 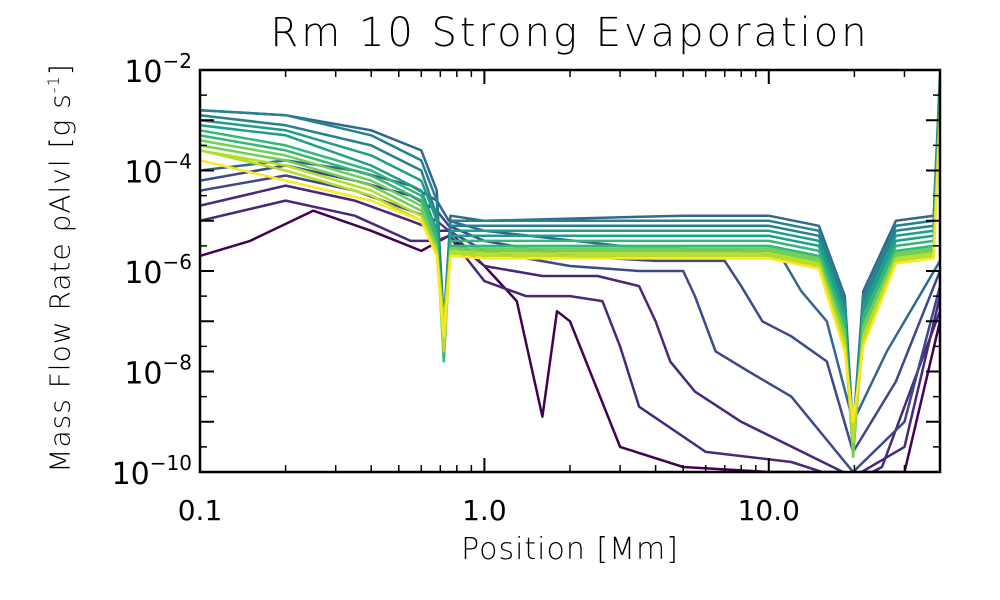 What do you see at coordinates (177, 162) in the screenshot?
I see `y-tick-label-exponent: −4` at bounding box center [177, 162].